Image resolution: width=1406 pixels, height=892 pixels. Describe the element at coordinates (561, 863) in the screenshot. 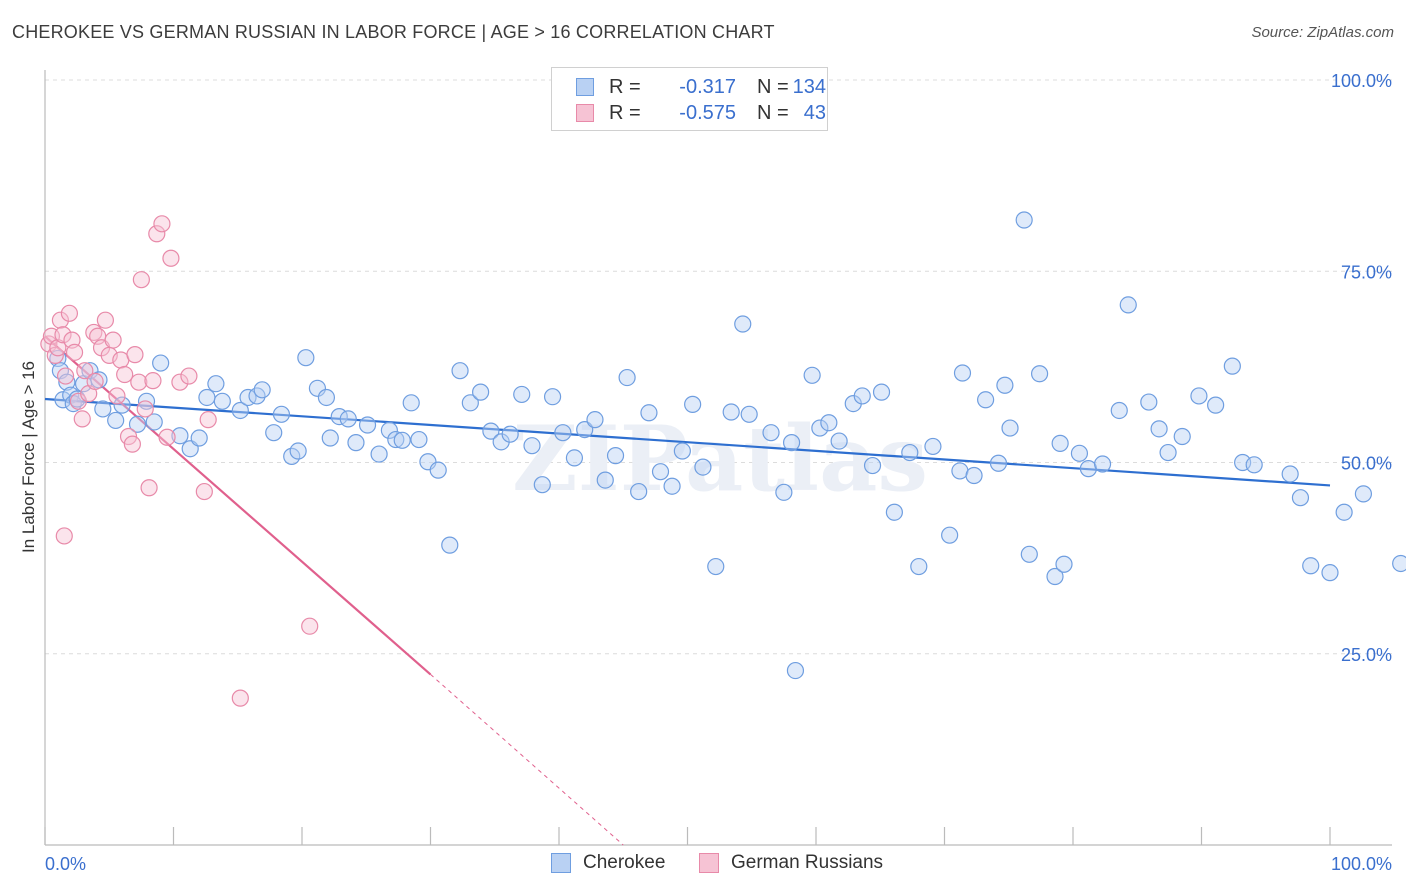

I see `cherokee-swatch` at that location.